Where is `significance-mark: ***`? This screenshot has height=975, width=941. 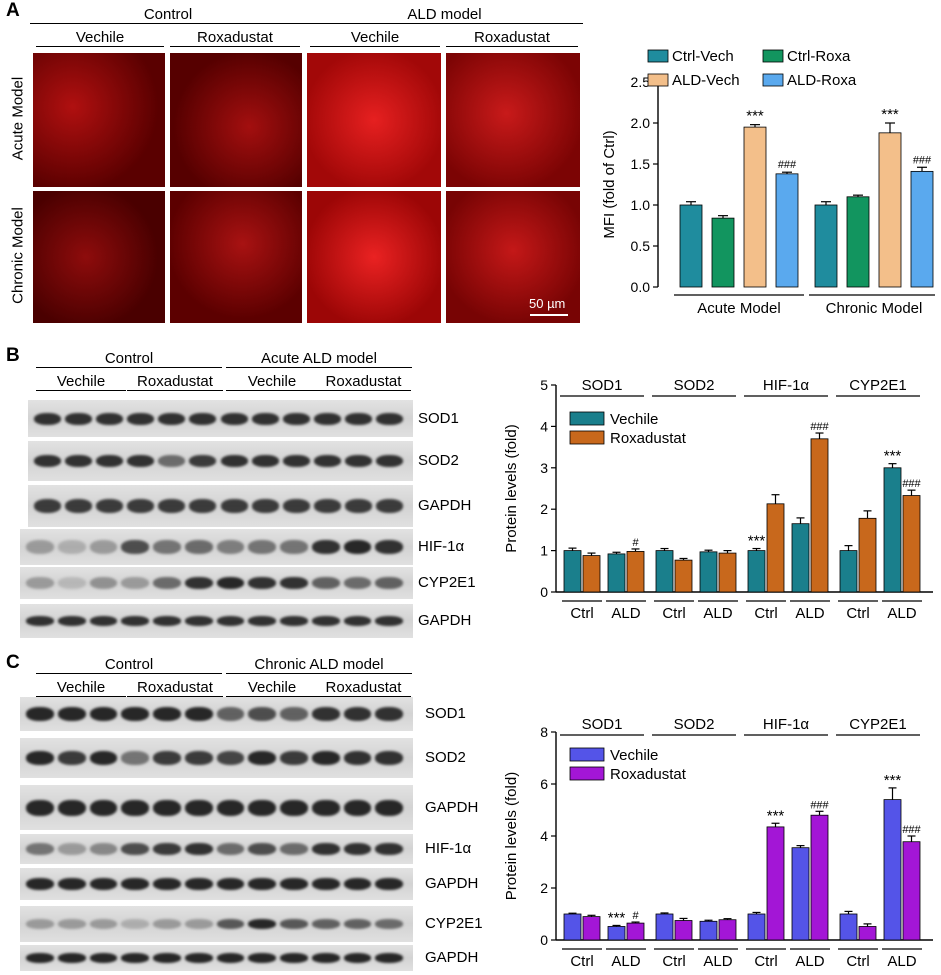
significance-mark: *** is located at coordinates (755, 116).